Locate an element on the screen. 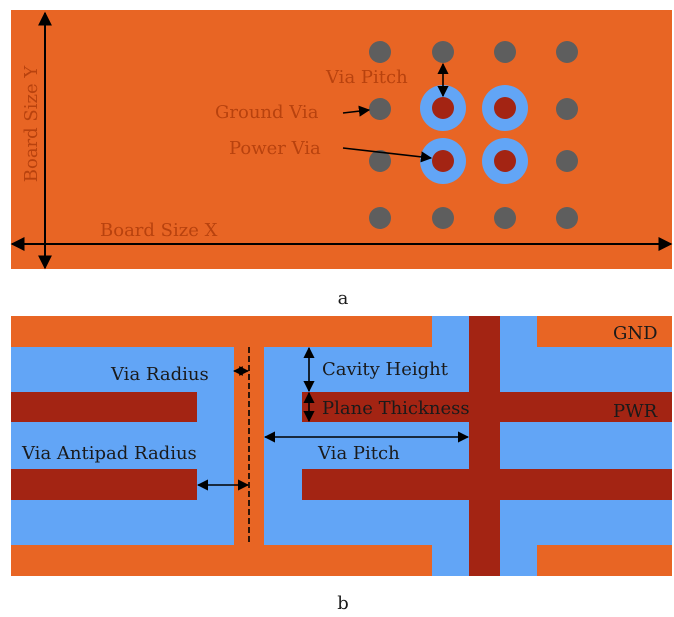 This screenshot has width=674, height=617. pwr-label: PWR is located at coordinates (635, 411).